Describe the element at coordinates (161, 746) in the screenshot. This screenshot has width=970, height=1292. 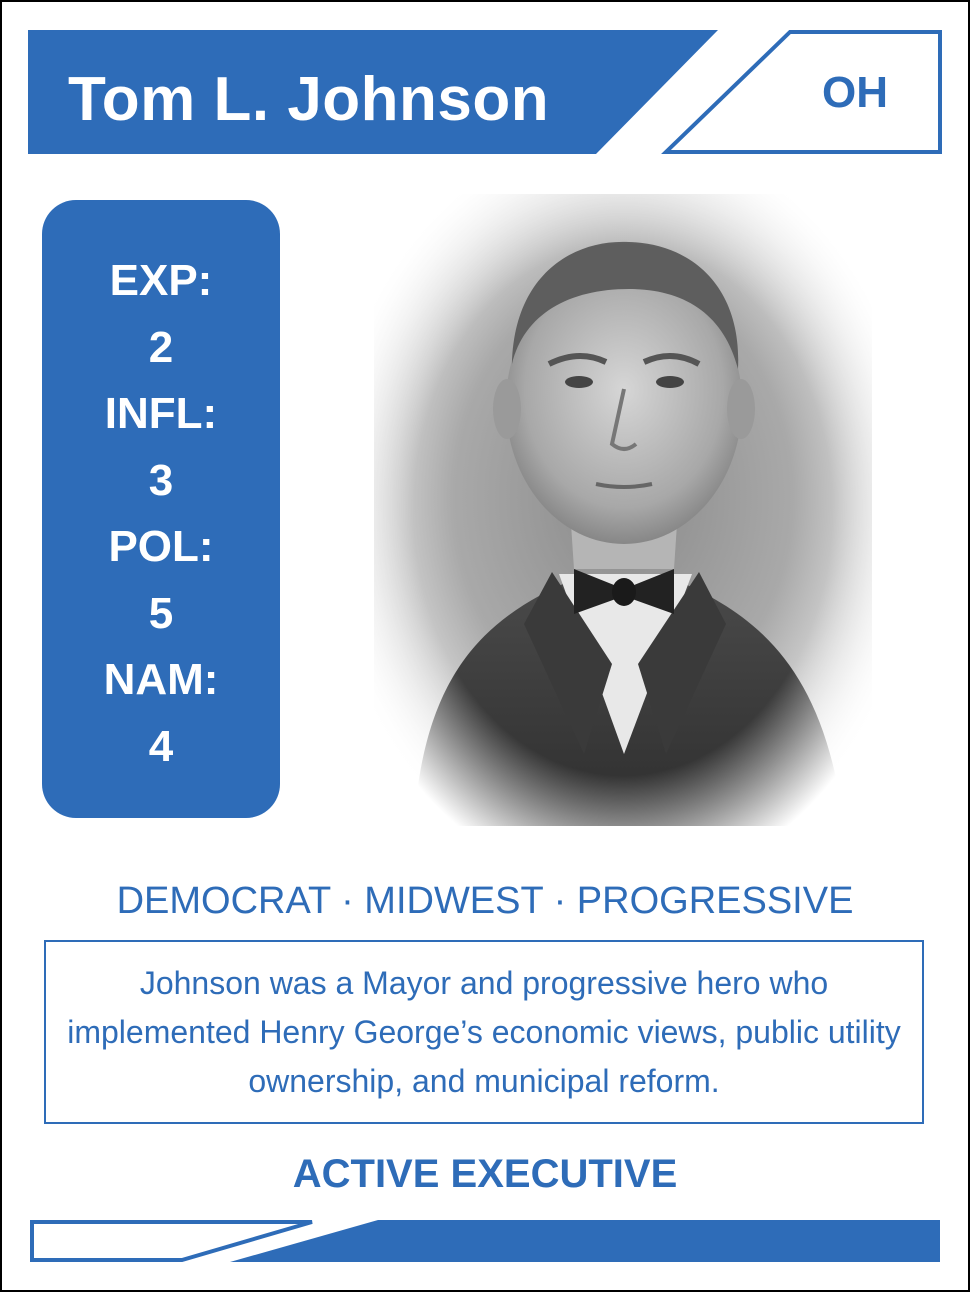
I see `stat-nam-value: 4` at that location.